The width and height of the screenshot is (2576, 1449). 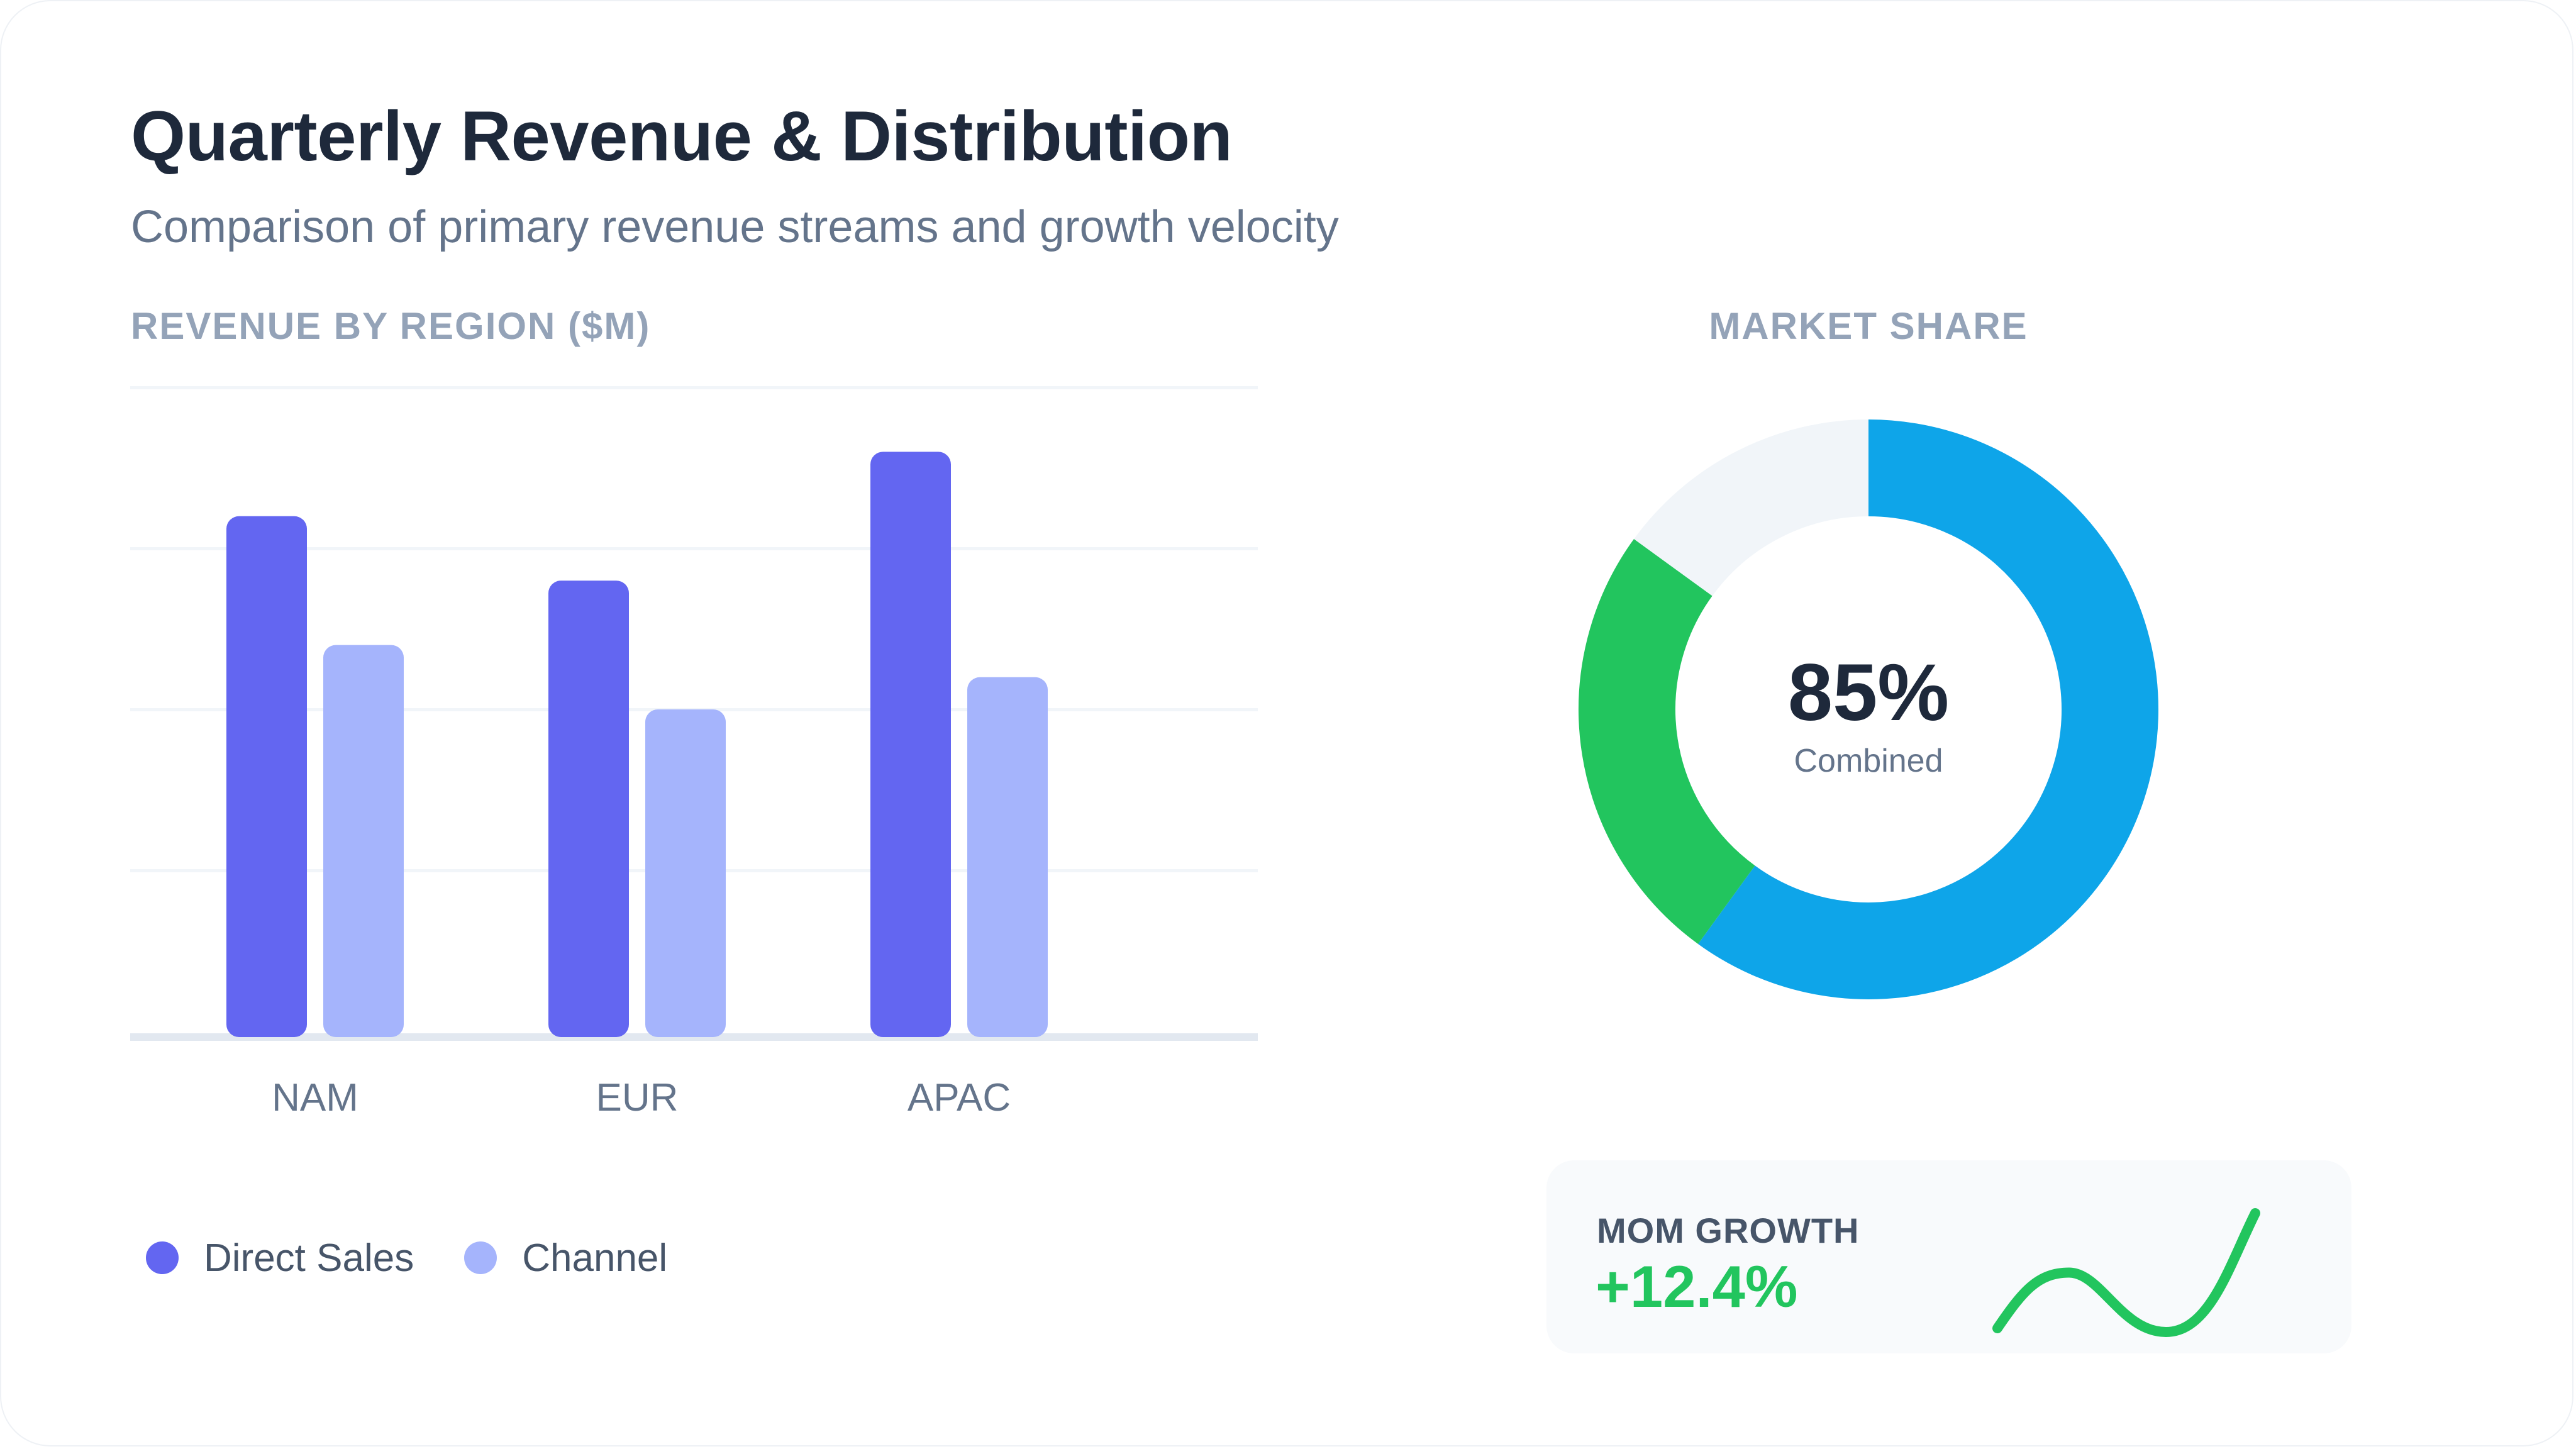 What do you see at coordinates (1948, 1256) in the screenshot?
I see `mom-growth-card: MOM GROWTH +12.4%` at bounding box center [1948, 1256].